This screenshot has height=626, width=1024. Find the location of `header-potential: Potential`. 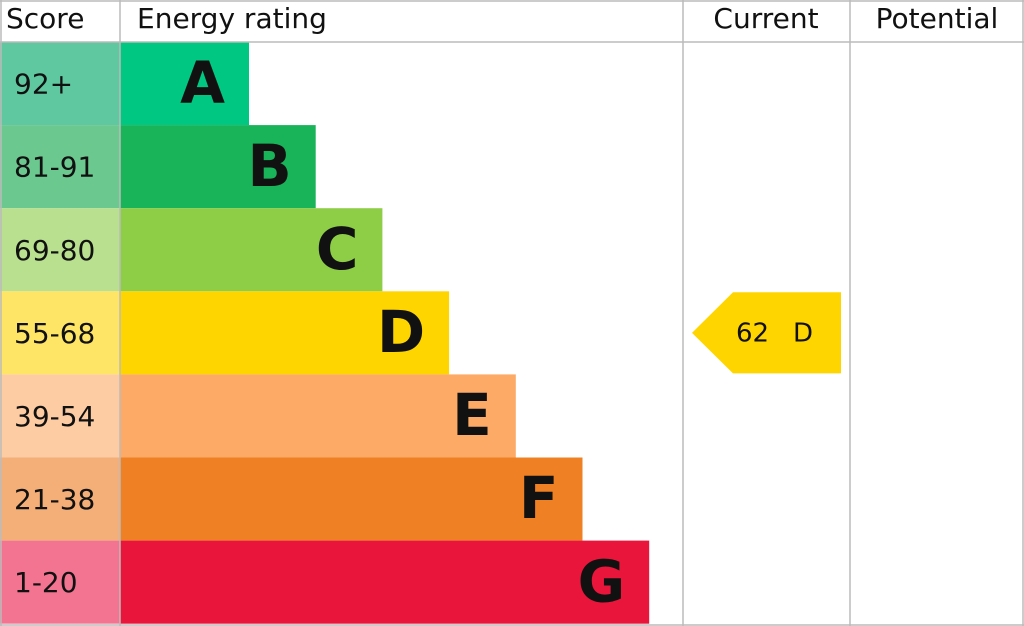

header-potential: Potential is located at coordinates (937, 18).